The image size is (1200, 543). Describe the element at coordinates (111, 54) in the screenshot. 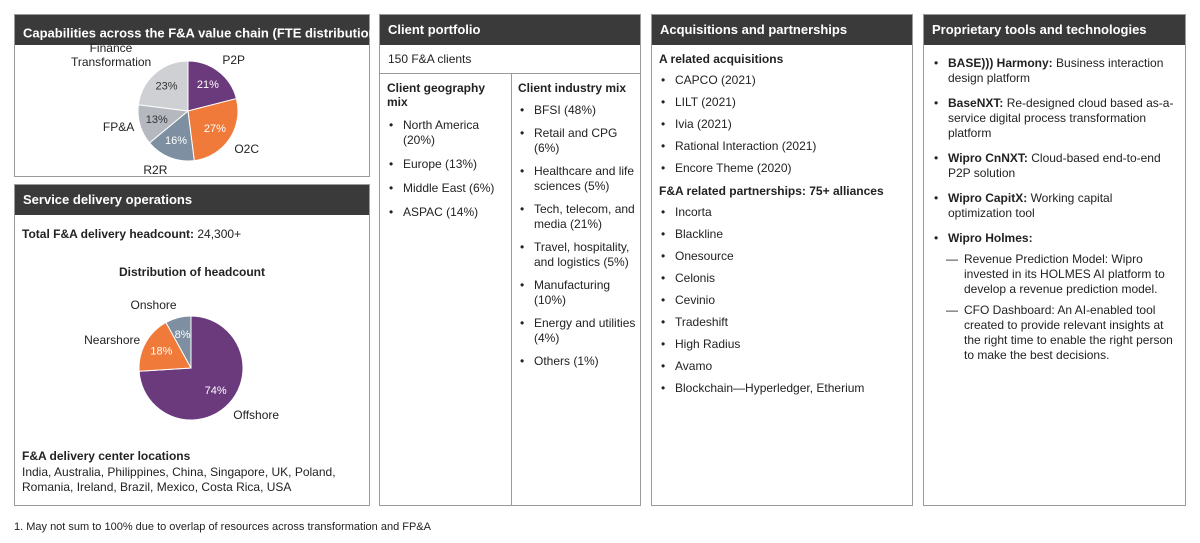

I see `category-label: Finance Transformation` at that location.